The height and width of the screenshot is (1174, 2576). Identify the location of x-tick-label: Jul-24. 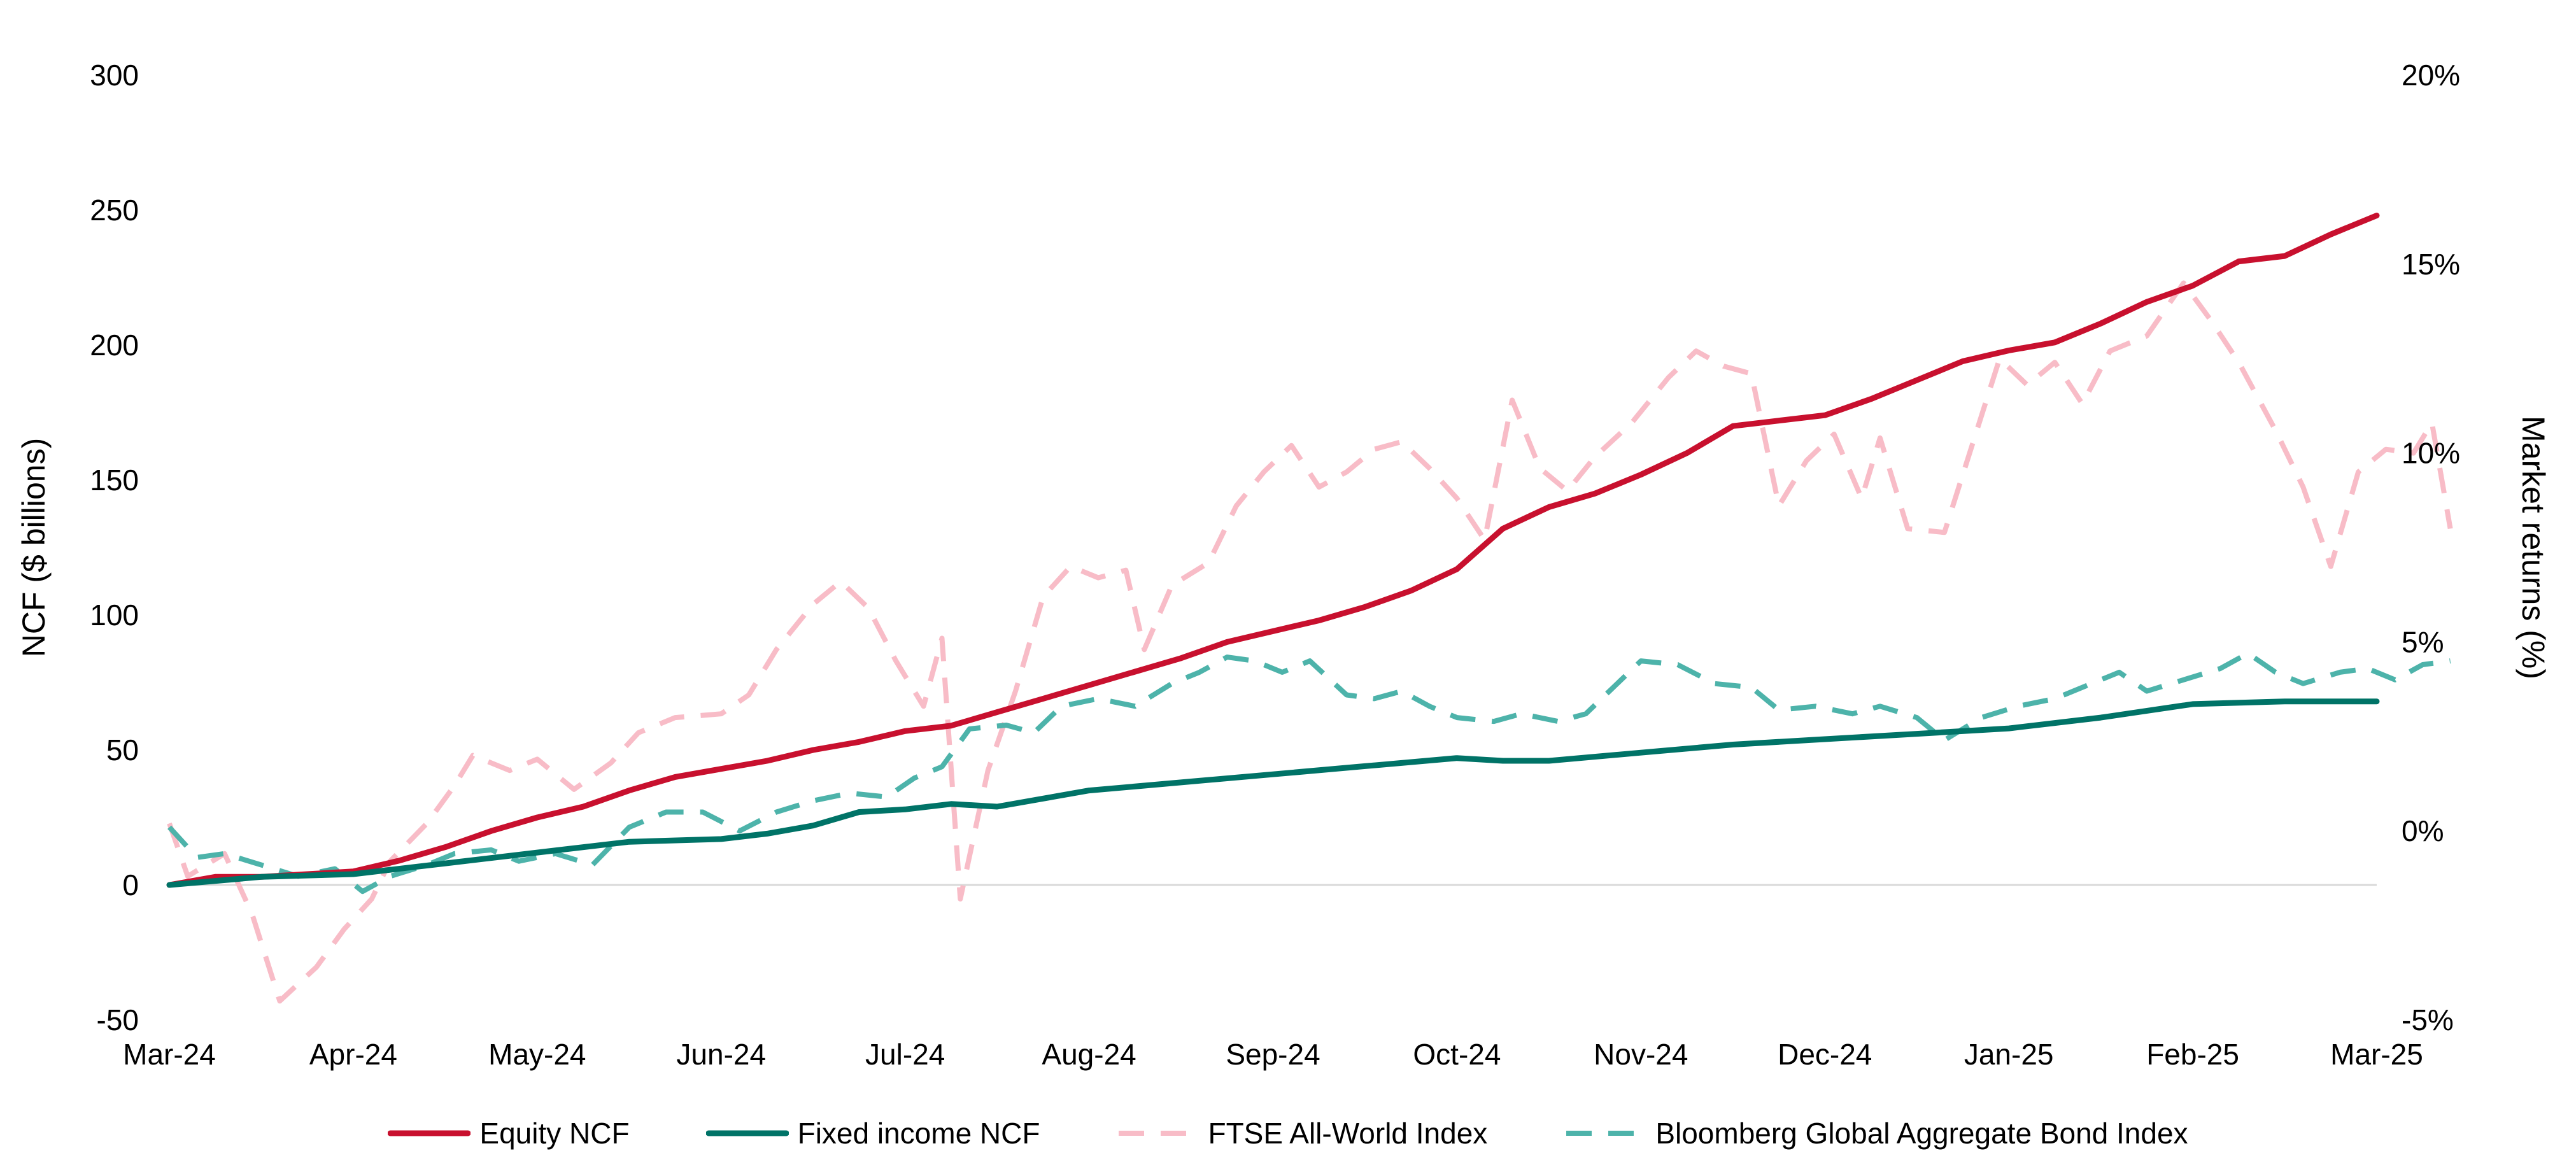
(905, 1055).